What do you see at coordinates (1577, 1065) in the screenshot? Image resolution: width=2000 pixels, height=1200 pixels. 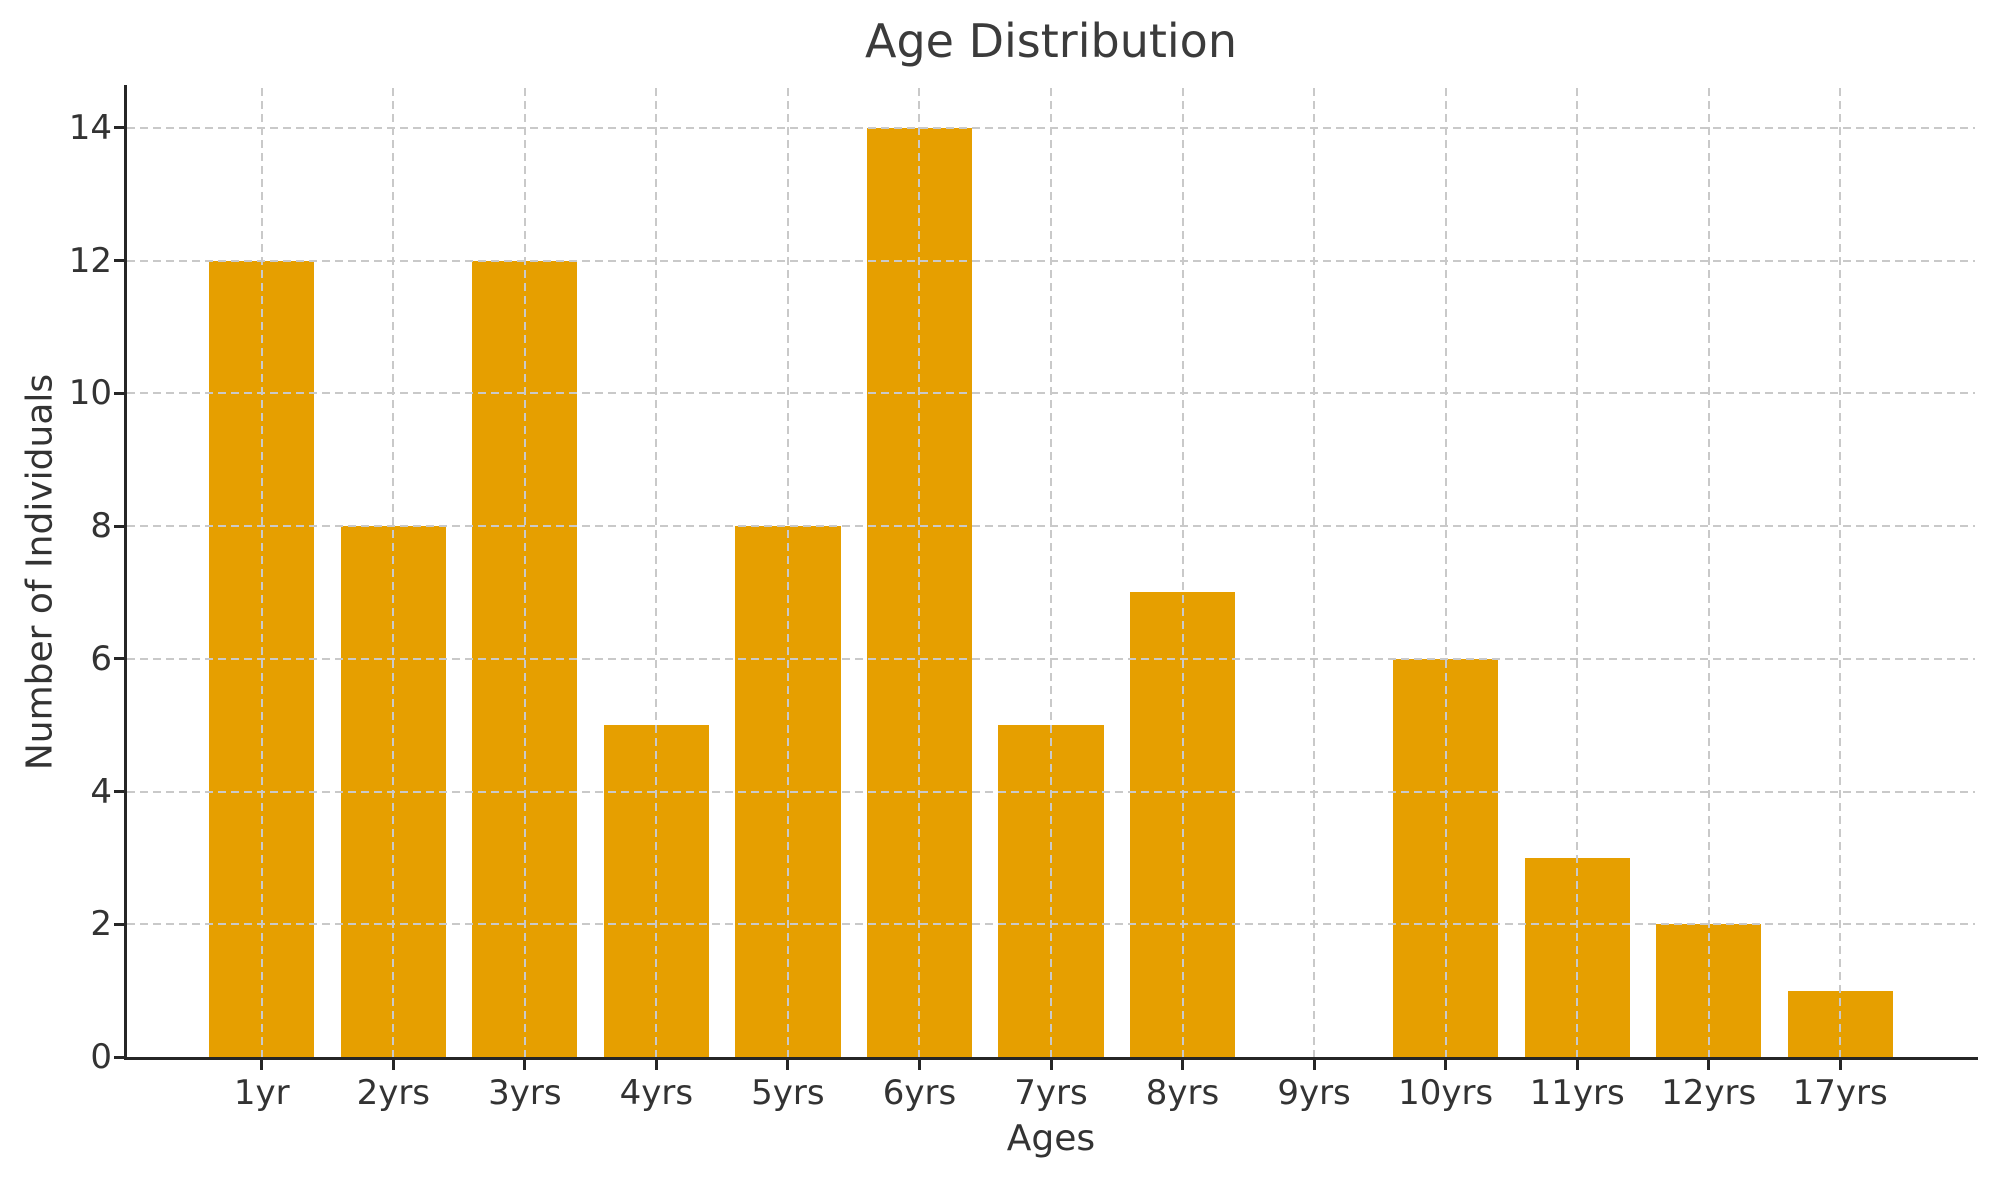 I see `x-tick-mark-11yrs` at bounding box center [1577, 1065].